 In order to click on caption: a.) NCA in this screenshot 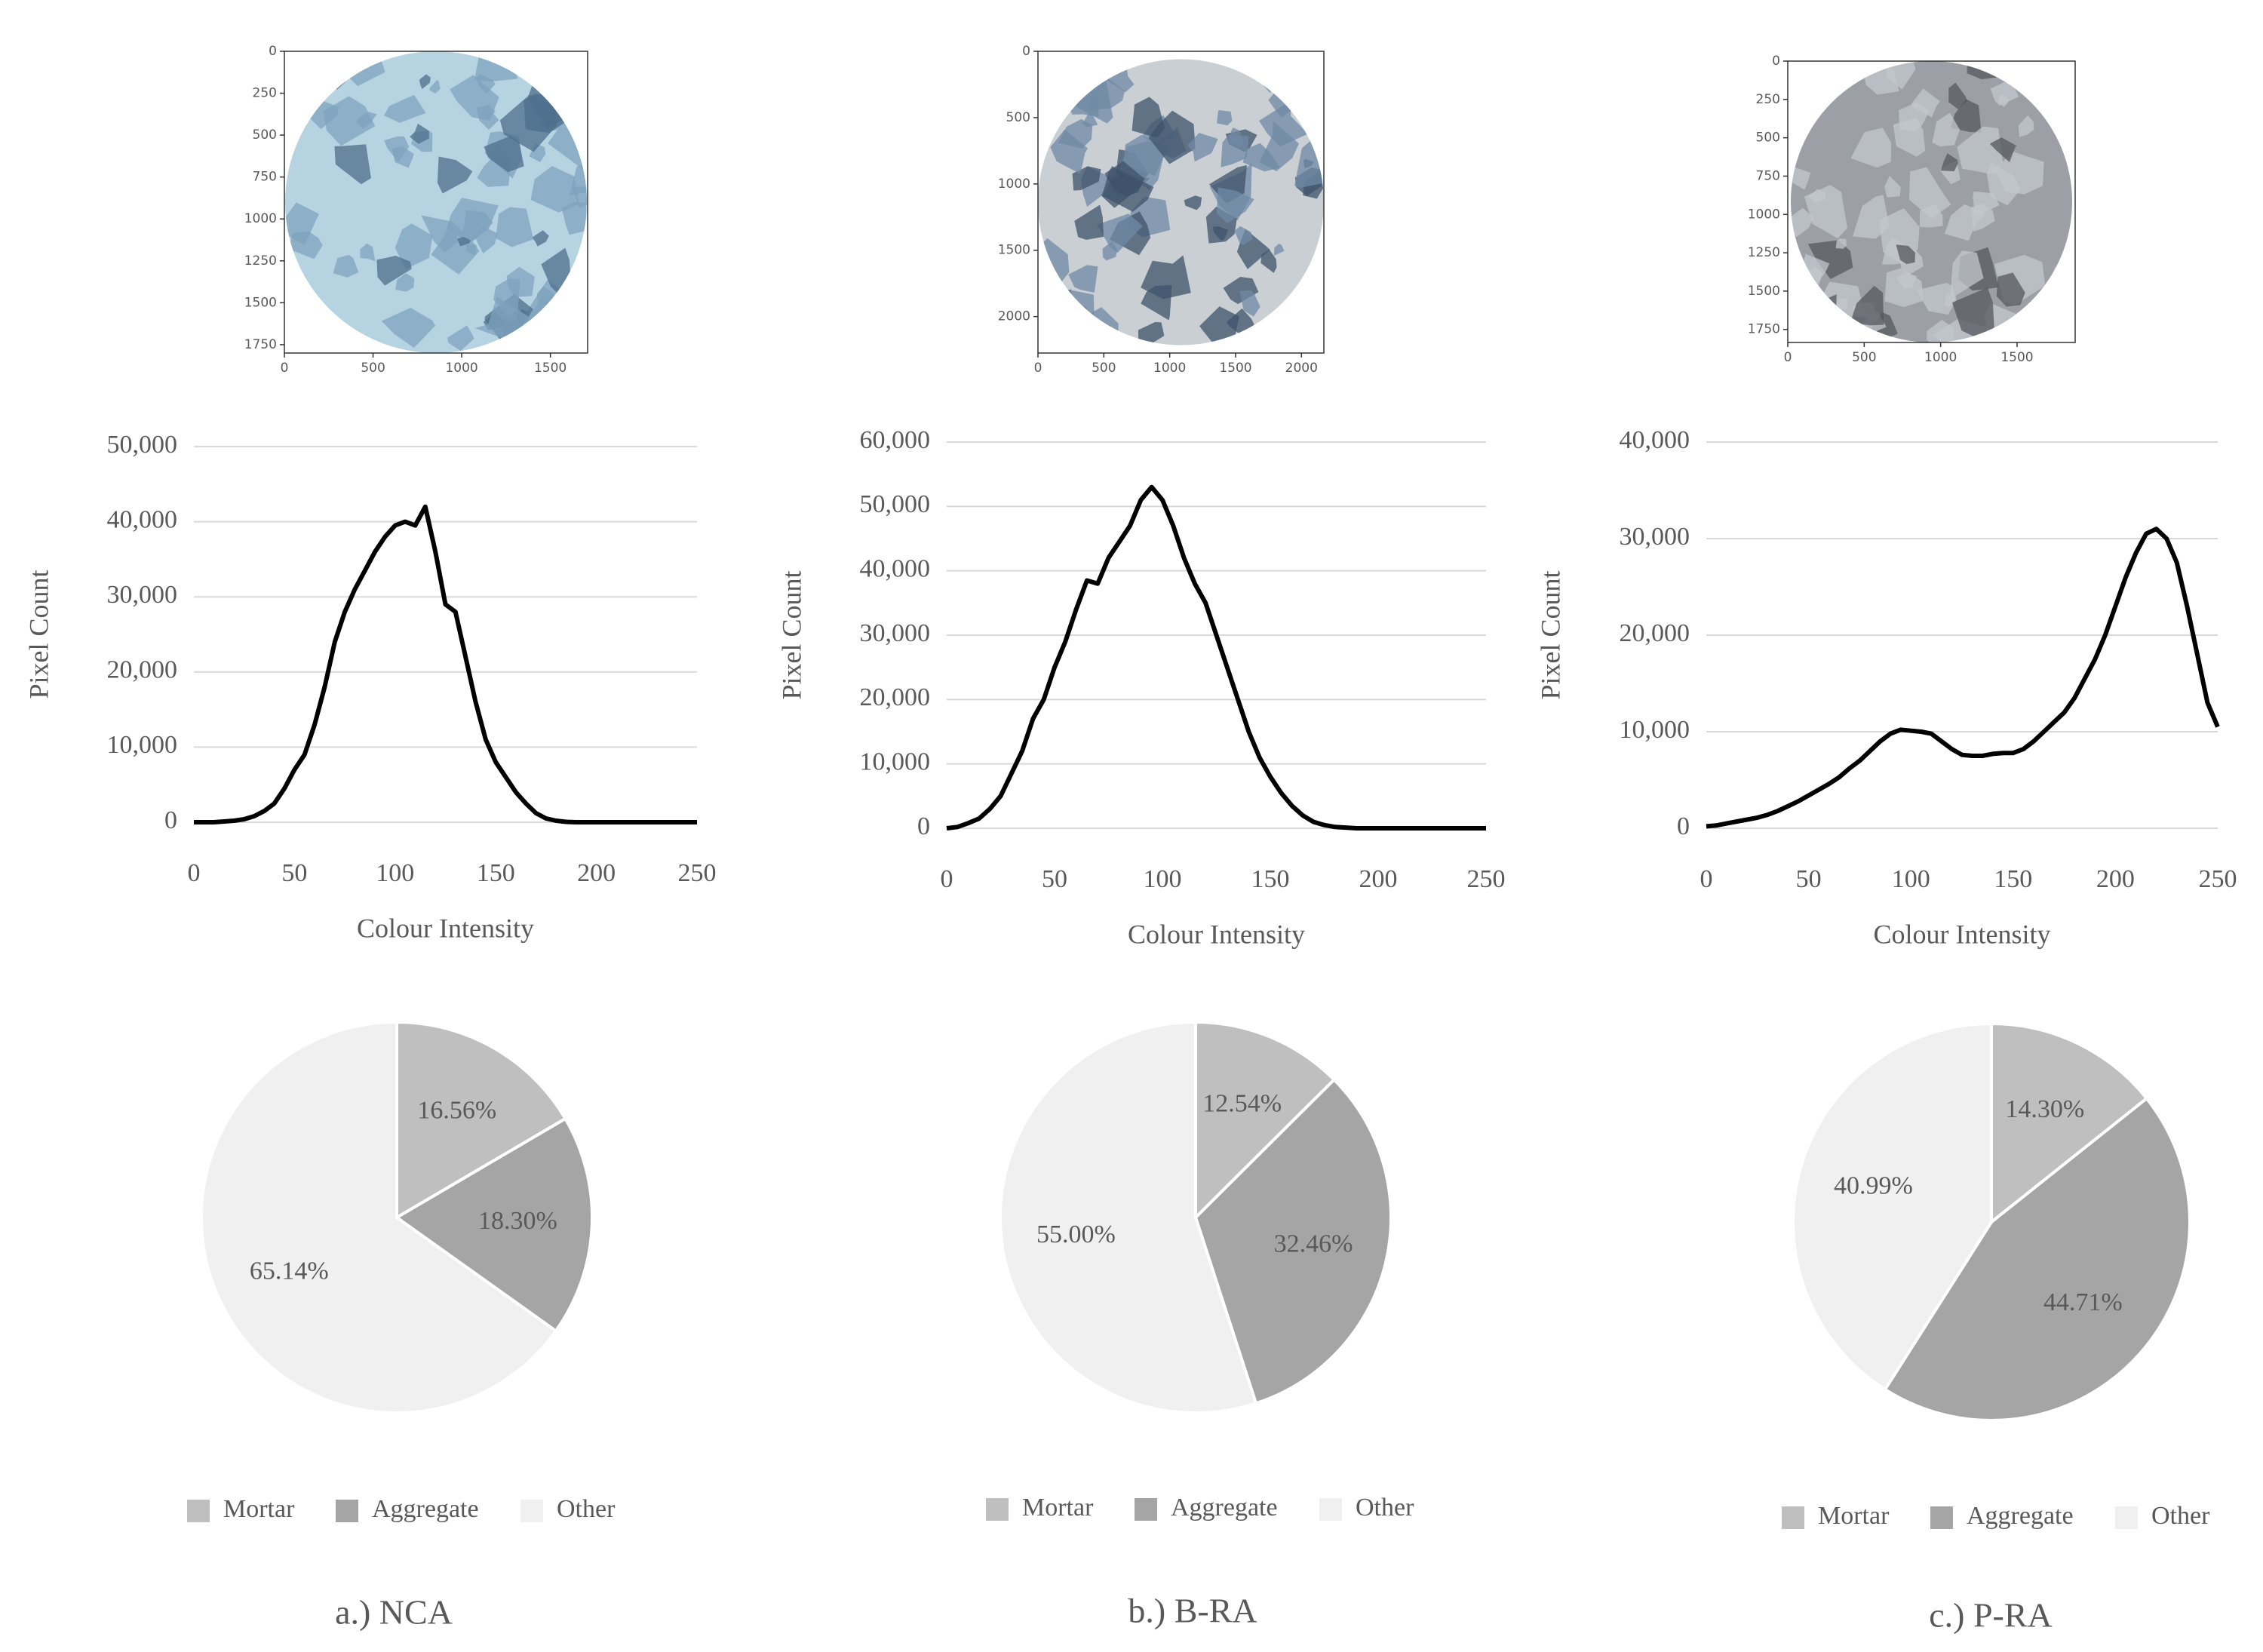, I will do `click(394, 1612)`.